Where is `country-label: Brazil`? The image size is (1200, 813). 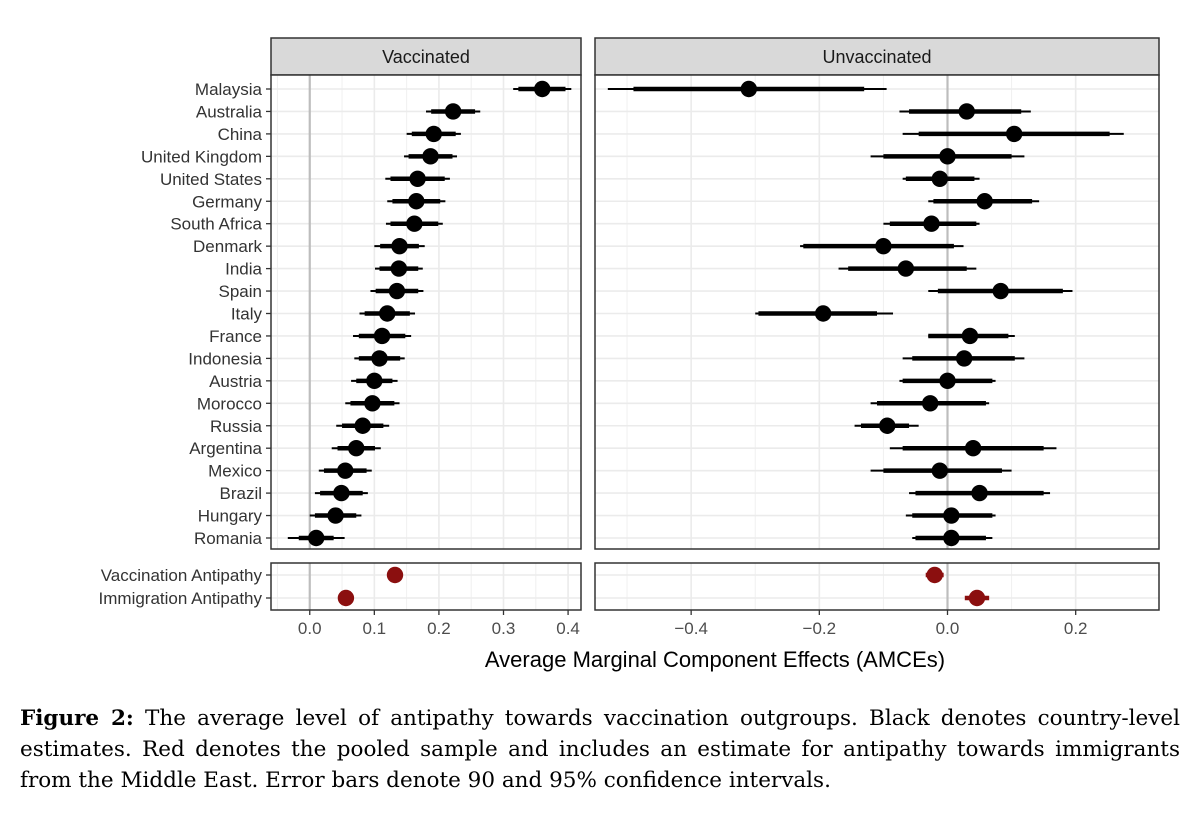
country-label: Brazil is located at coordinates (240, 493).